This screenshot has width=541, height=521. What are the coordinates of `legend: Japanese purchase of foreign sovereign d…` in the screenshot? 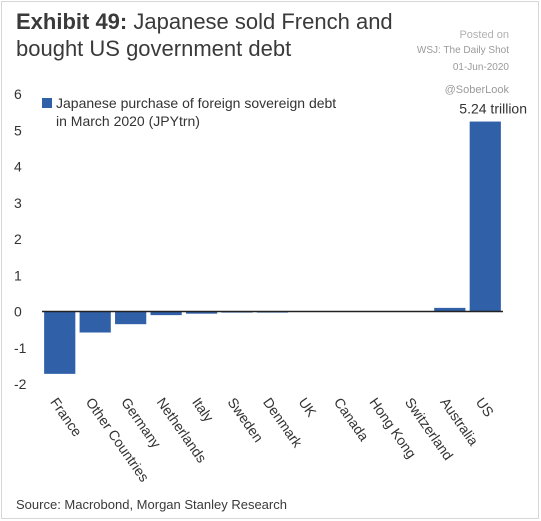 It's located at (191, 112).